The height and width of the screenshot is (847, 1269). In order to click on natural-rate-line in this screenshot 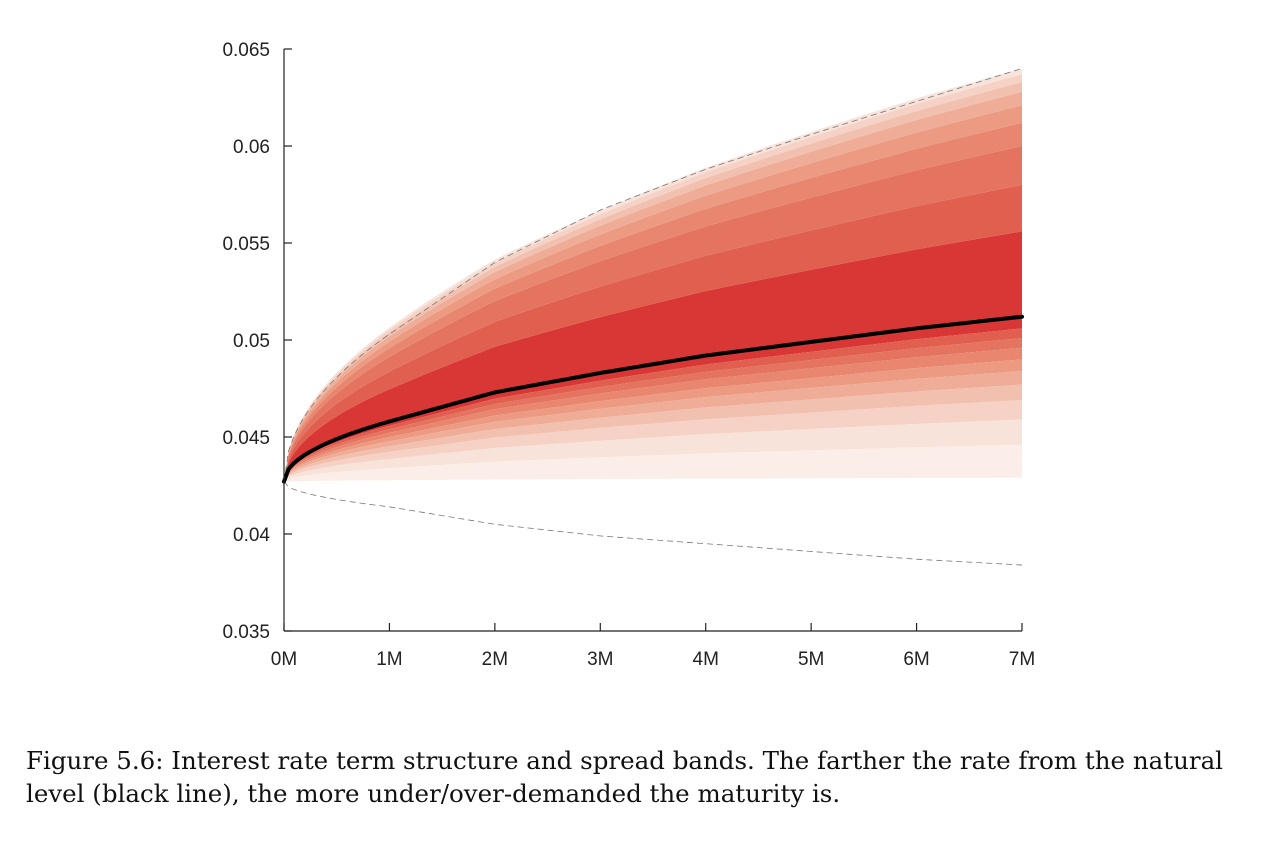, I will do `click(653, 399)`.